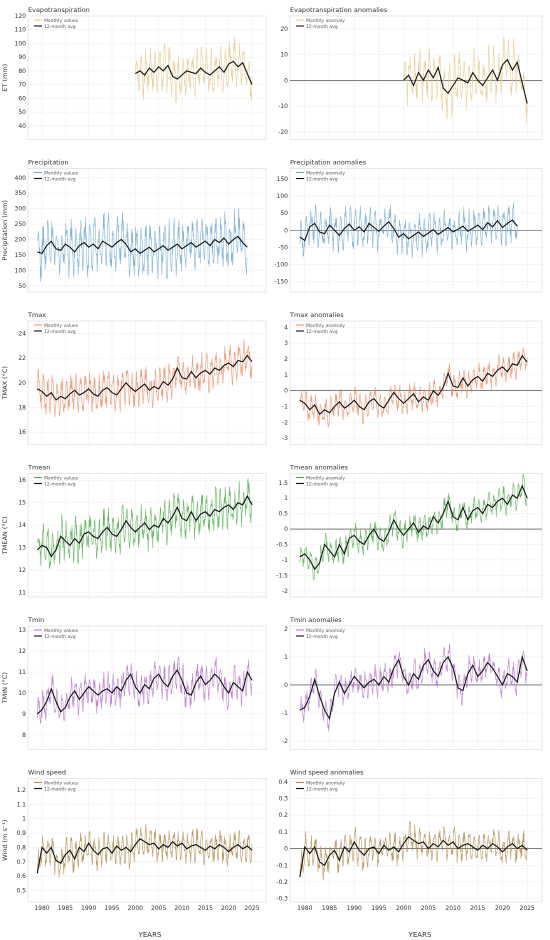 Image resolution: width=550 pixels, height=940 pixels. I want to click on y-tick-label: -0.3, so click(282, 899).